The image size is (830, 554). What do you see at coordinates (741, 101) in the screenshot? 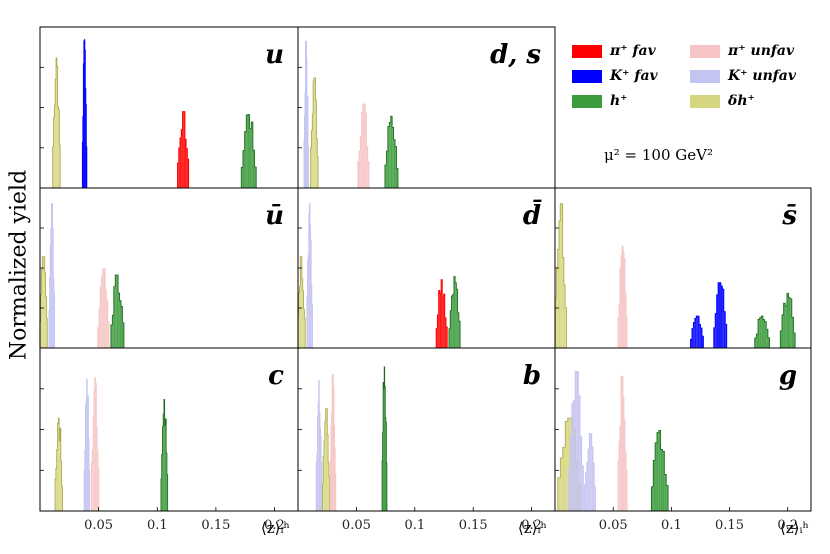
I see `legend-label: δh⁺` at bounding box center [741, 101].